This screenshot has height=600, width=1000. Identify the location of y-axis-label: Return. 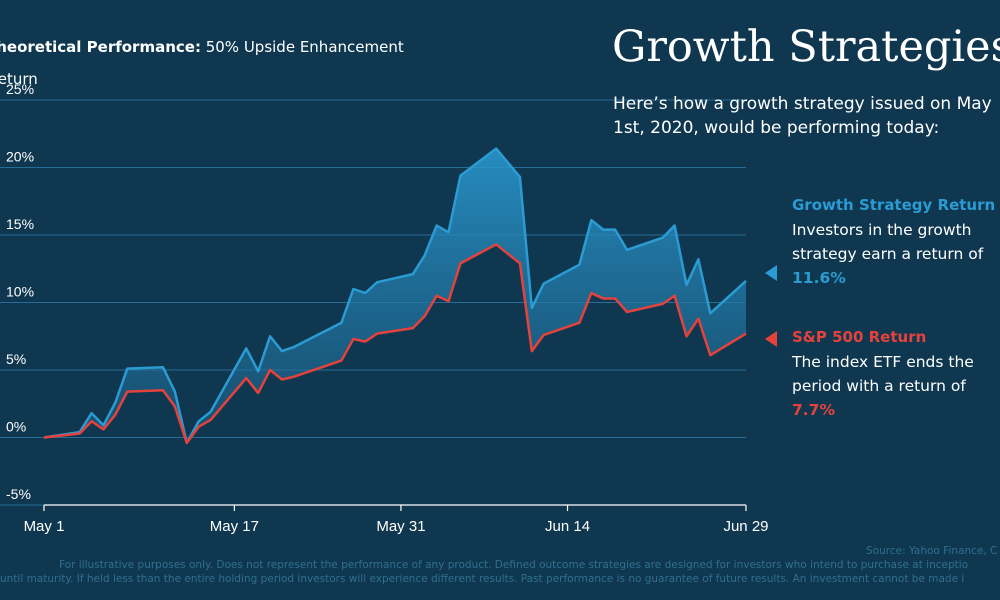
(19, 79).